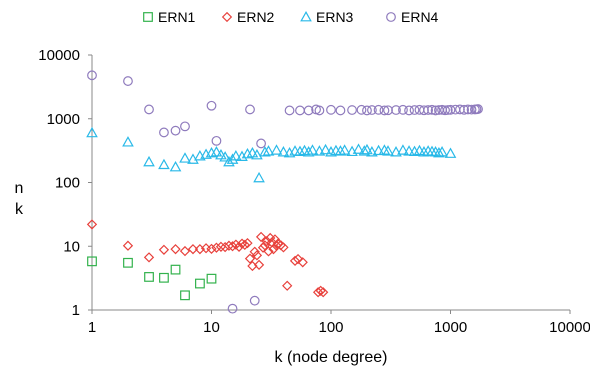 The width and height of the screenshot is (590, 378). I want to click on legend-label: ERN2, so click(256, 17).